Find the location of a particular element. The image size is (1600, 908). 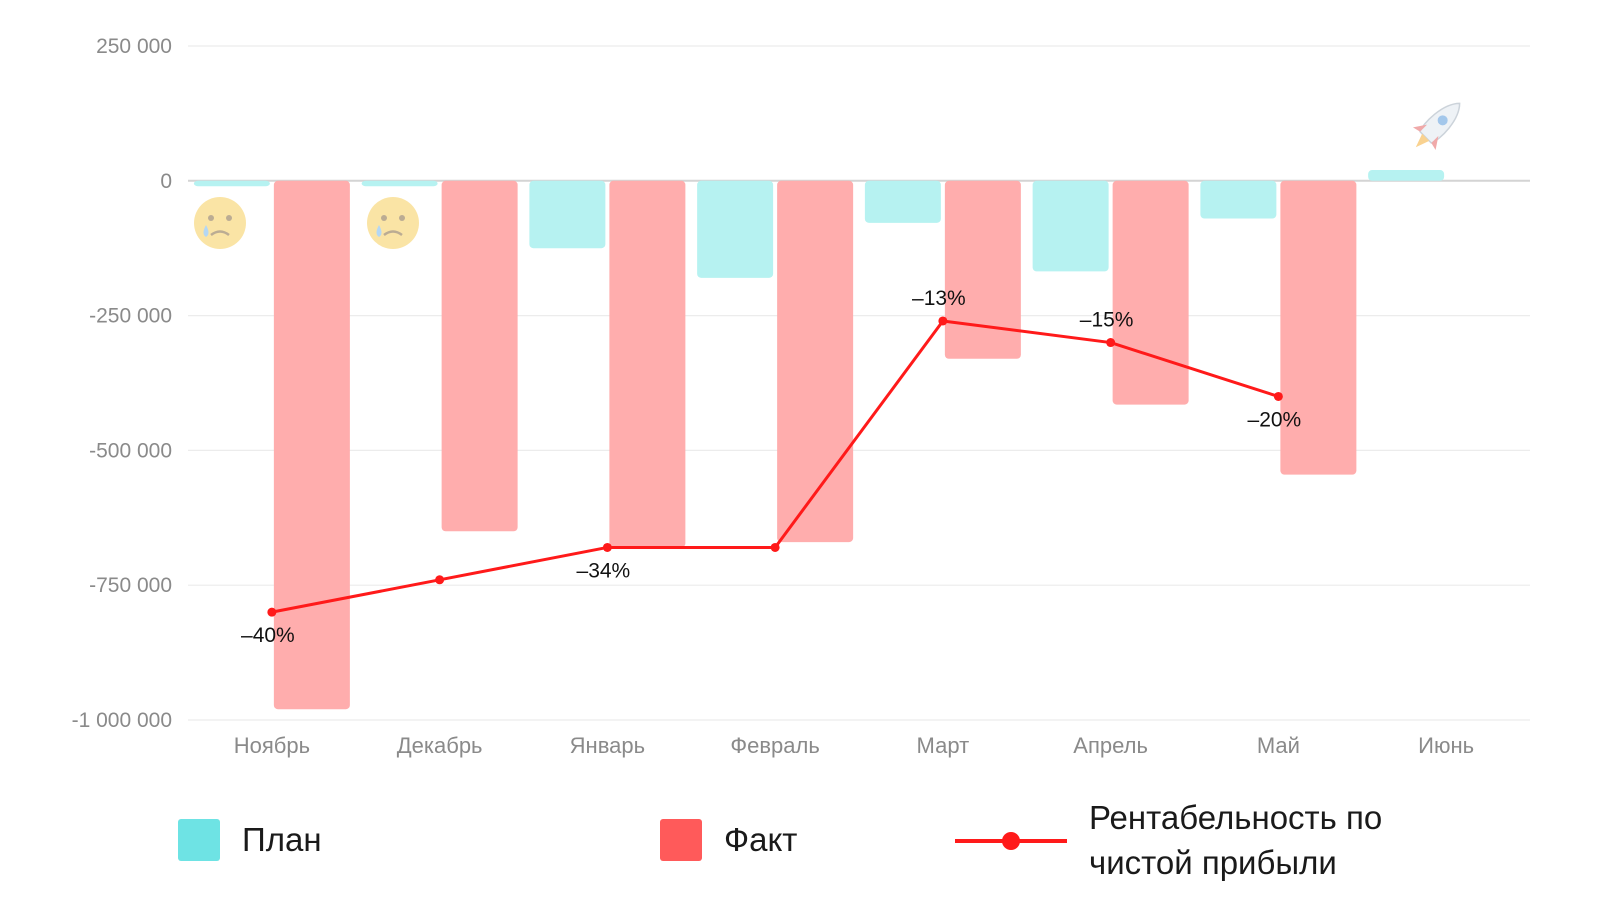

y-tick-label: 250 000 is located at coordinates (134, 46).